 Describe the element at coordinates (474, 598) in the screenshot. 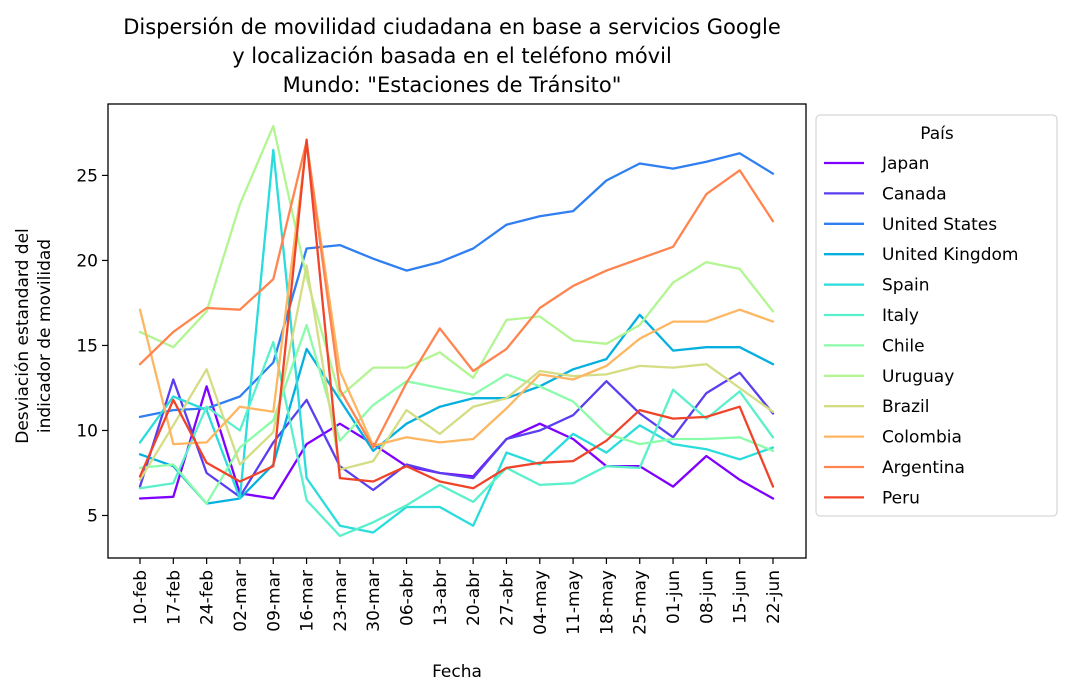

I see `x-tick-label: 20-abr` at that location.